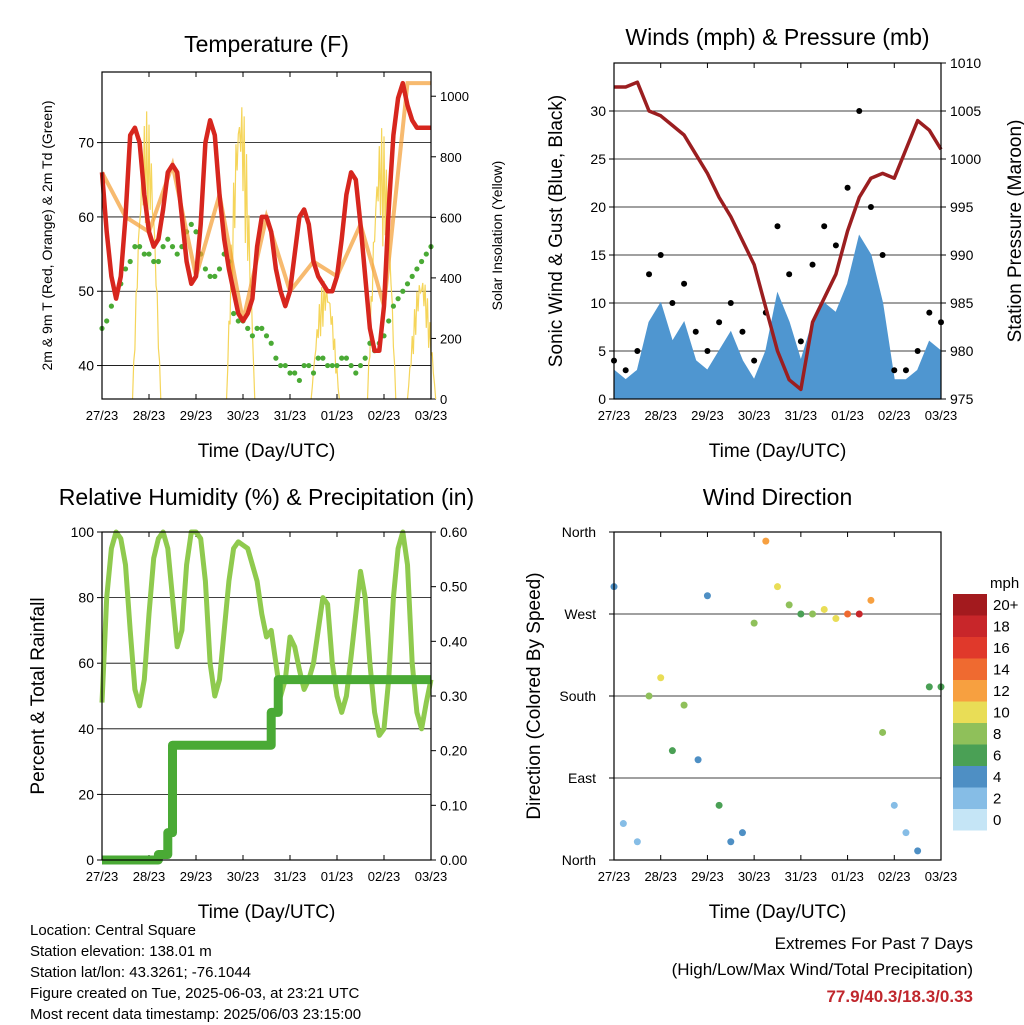 This screenshot has height=1025, width=1024. What do you see at coordinates (1014, 231) in the screenshot?
I see `y2-axis-label: Station Pressure (Maroon)` at bounding box center [1014, 231].